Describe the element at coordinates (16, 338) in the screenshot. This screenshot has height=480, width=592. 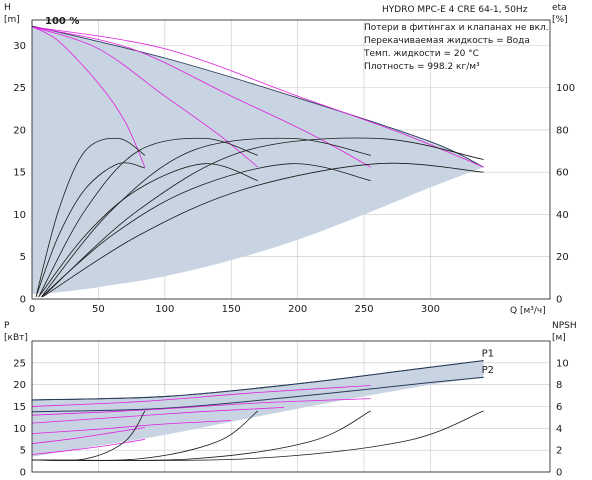
I see `y-left-axis-label: [кВт]` at that location.